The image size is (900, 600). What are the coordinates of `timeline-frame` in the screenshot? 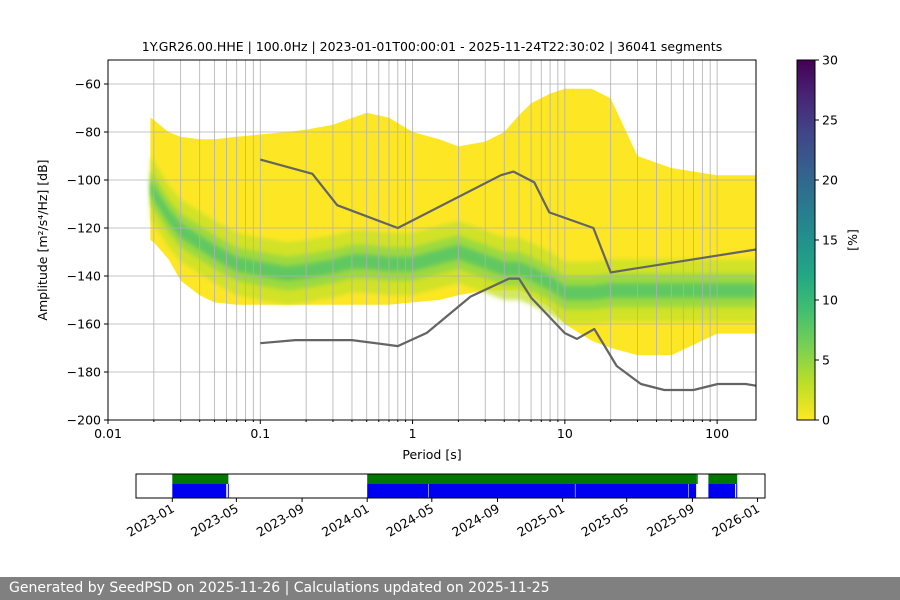 It's located at (450, 486).